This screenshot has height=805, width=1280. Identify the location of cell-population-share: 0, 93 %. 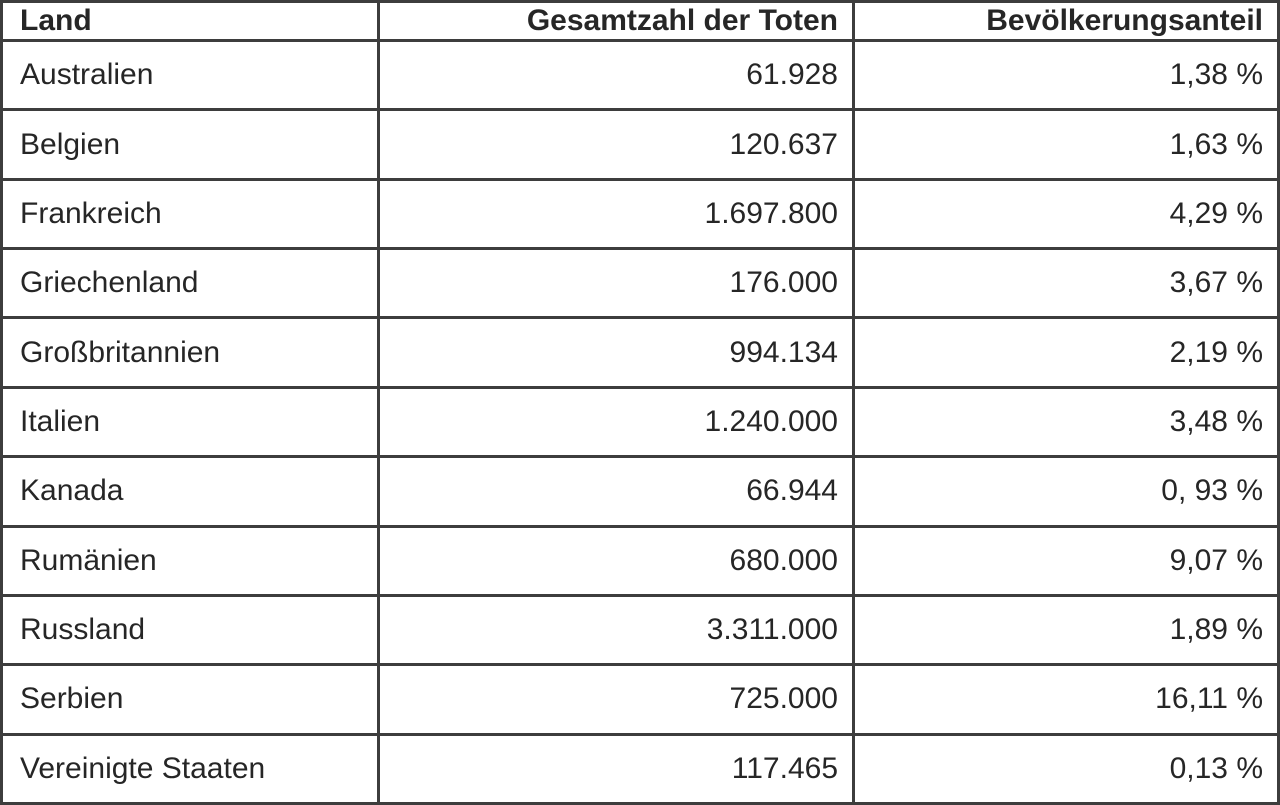
(1066, 491).